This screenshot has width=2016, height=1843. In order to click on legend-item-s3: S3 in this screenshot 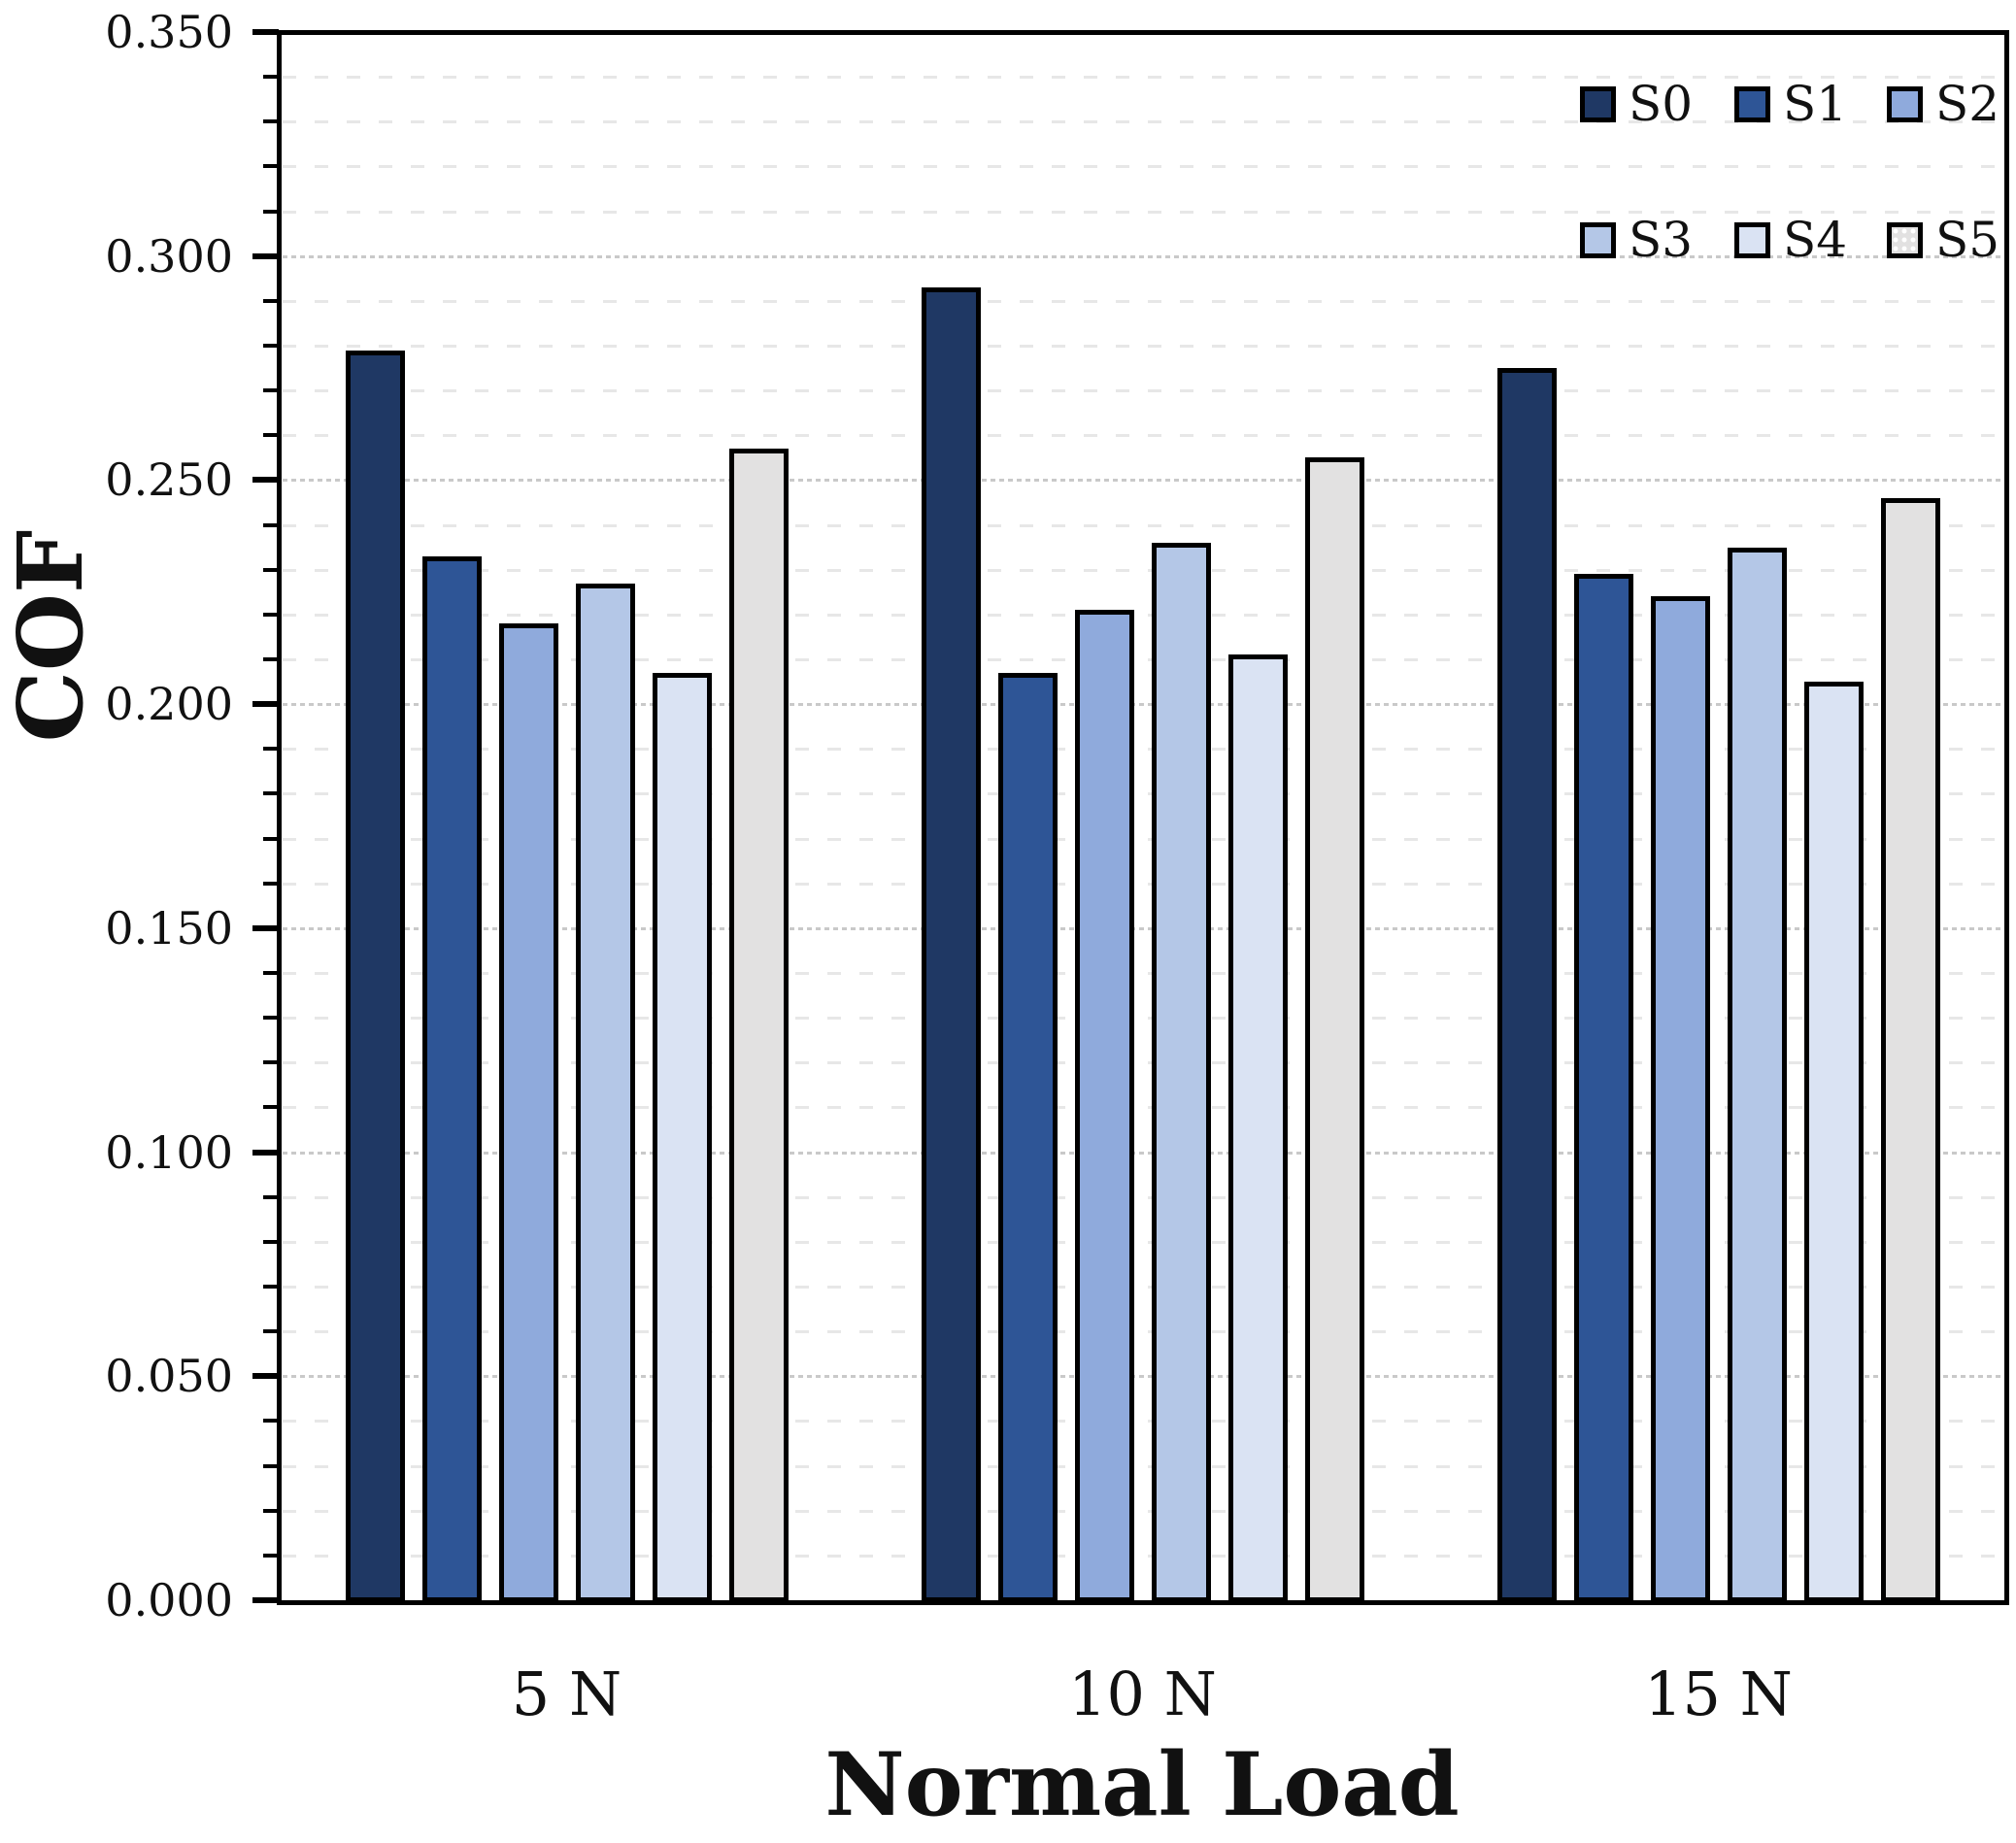, I will do `click(1636, 240)`.